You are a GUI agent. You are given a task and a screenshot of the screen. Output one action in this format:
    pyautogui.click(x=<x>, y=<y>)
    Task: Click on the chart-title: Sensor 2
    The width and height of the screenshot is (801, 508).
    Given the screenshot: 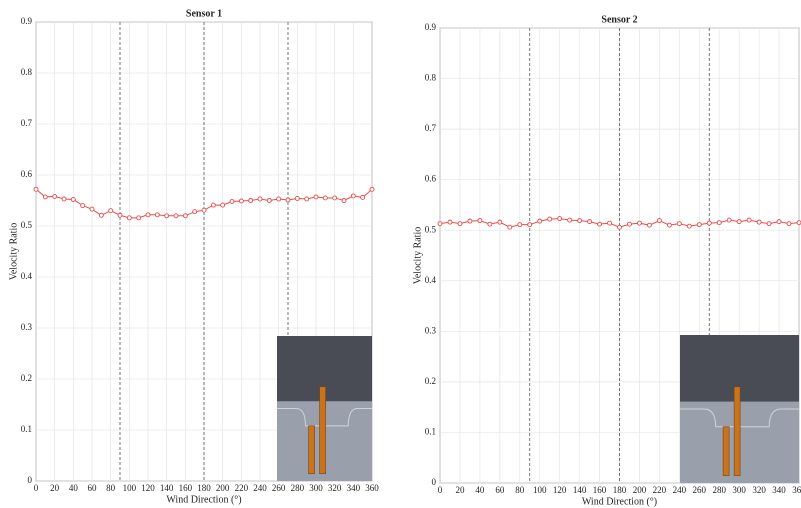 What is the action you would take?
    pyautogui.click(x=619, y=19)
    